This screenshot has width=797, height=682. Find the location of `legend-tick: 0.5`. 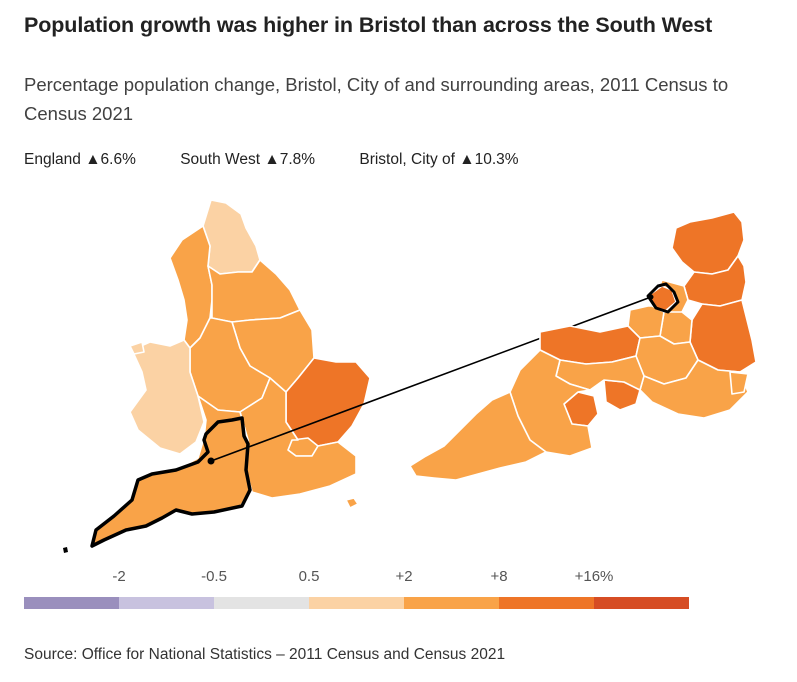

legend-tick: 0.5 is located at coordinates (309, 576).